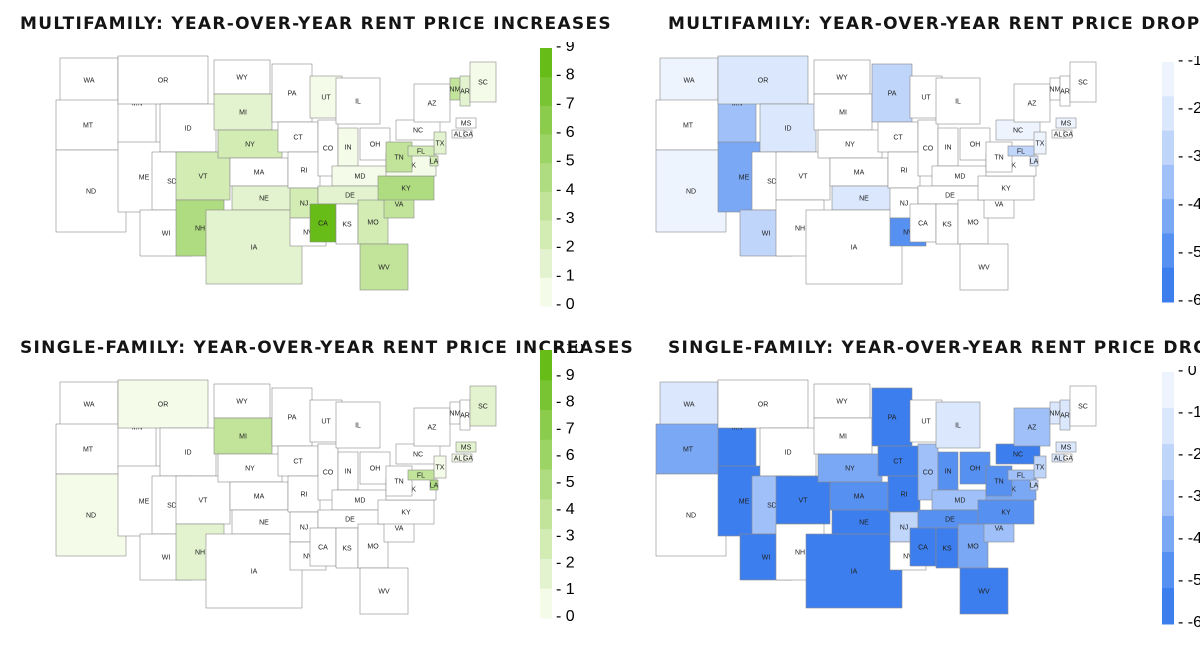 The height and width of the screenshot is (648, 1200). What do you see at coordinates (1189, 496) in the screenshot?
I see `colorbar-tick: - -3` at bounding box center [1189, 496].